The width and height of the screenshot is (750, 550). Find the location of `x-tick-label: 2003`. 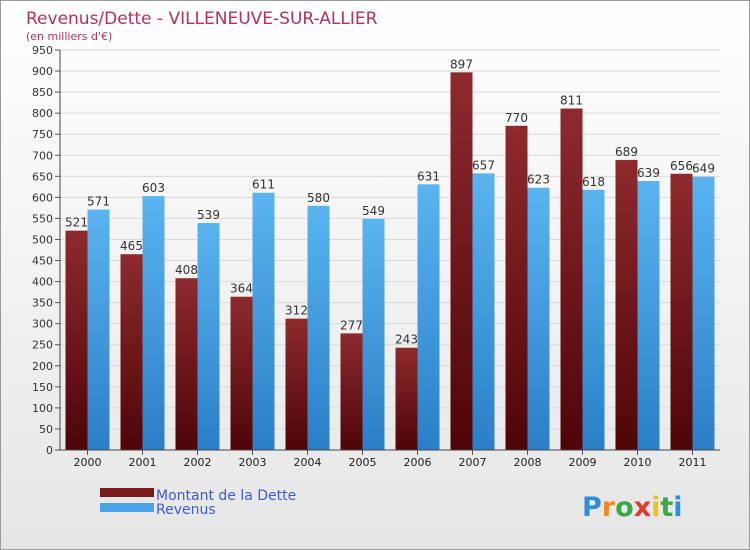

x-tick-label: 2003 is located at coordinates (253, 462).